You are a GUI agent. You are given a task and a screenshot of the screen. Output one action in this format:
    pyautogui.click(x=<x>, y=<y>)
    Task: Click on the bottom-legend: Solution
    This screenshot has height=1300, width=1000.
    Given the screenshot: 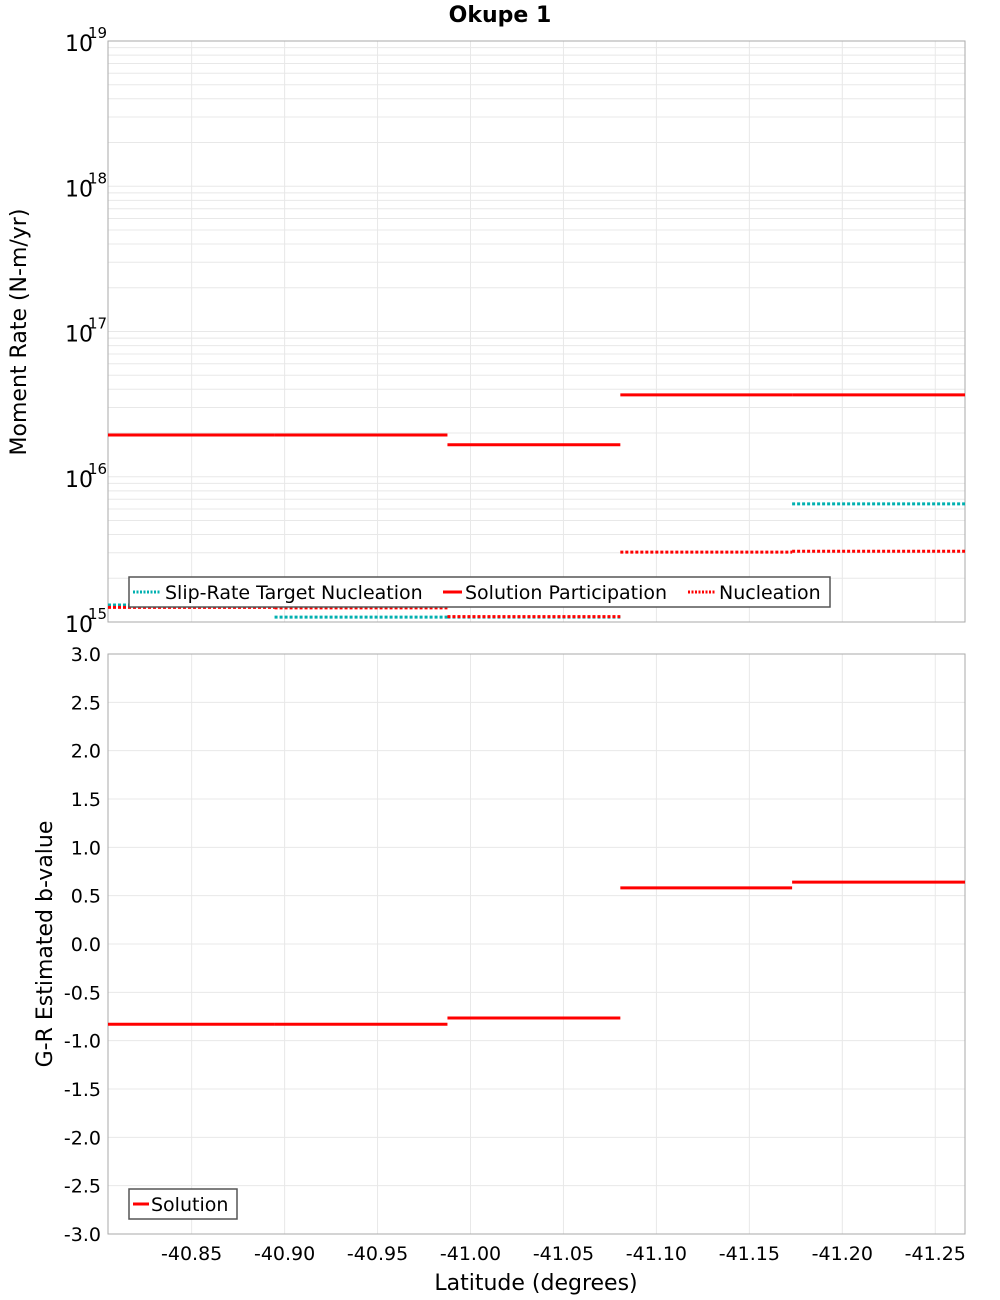 What is the action you would take?
    pyautogui.click(x=183, y=1204)
    